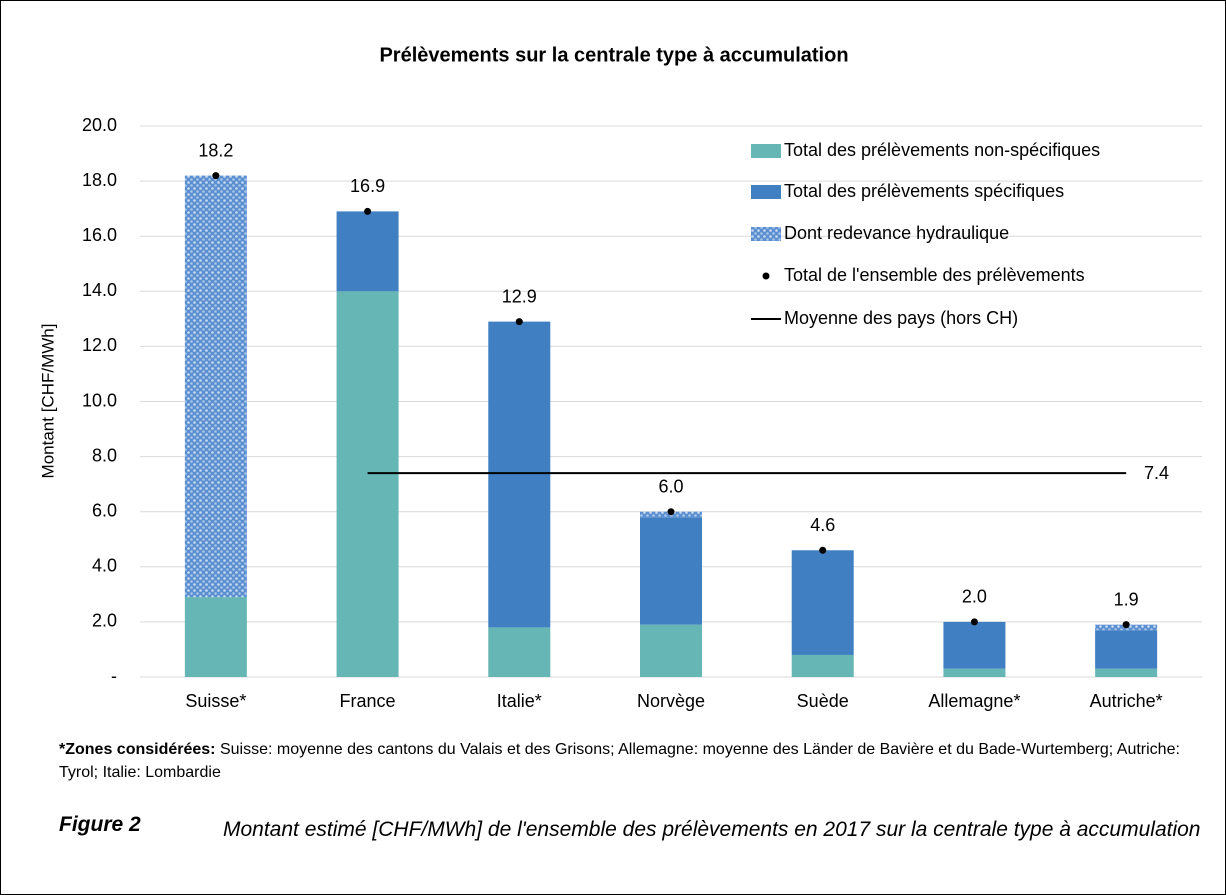 This screenshot has height=895, width=1226. What do you see at coordinates (99, 290) in the screenshot?
I see `y-tick-label: 14.0` at bounding box center [99, 290].